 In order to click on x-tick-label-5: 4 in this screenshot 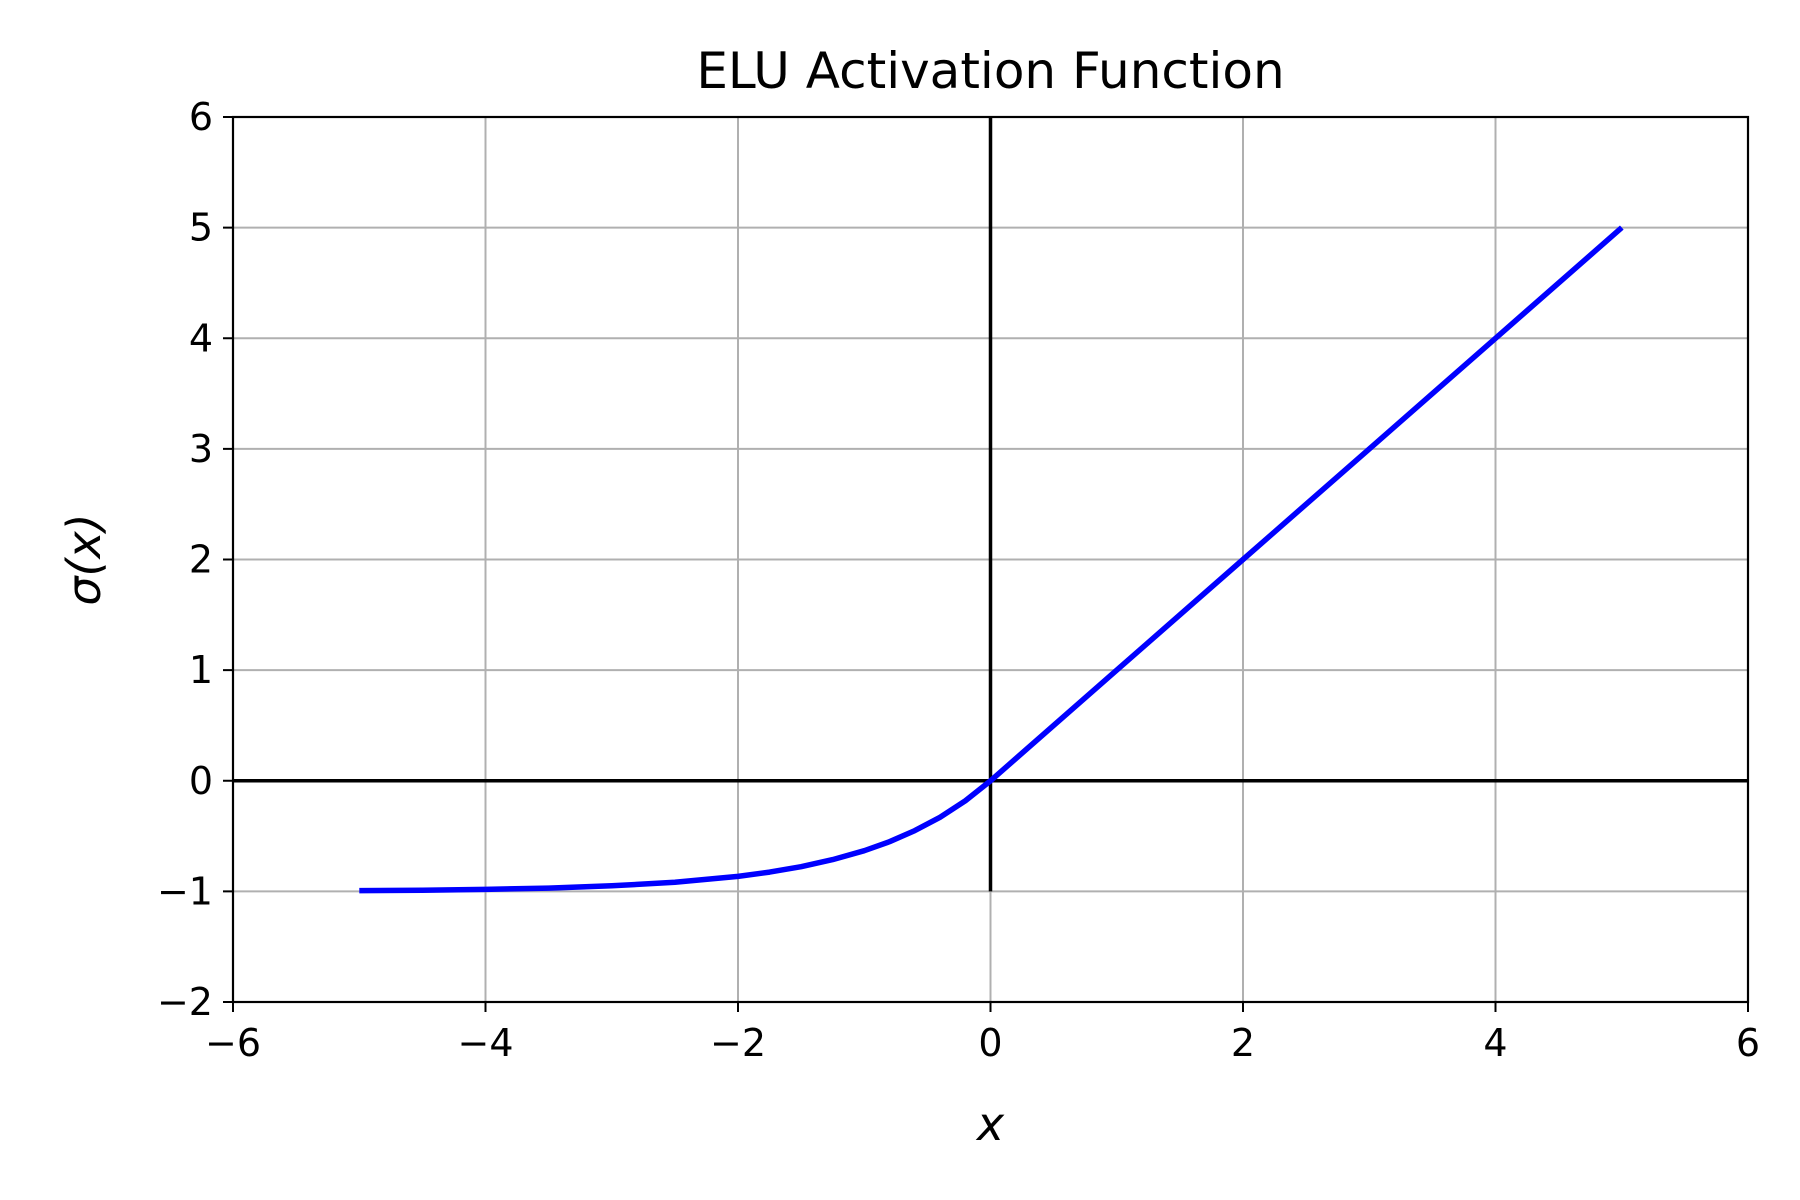, I will do `click(1495, 1043)`.